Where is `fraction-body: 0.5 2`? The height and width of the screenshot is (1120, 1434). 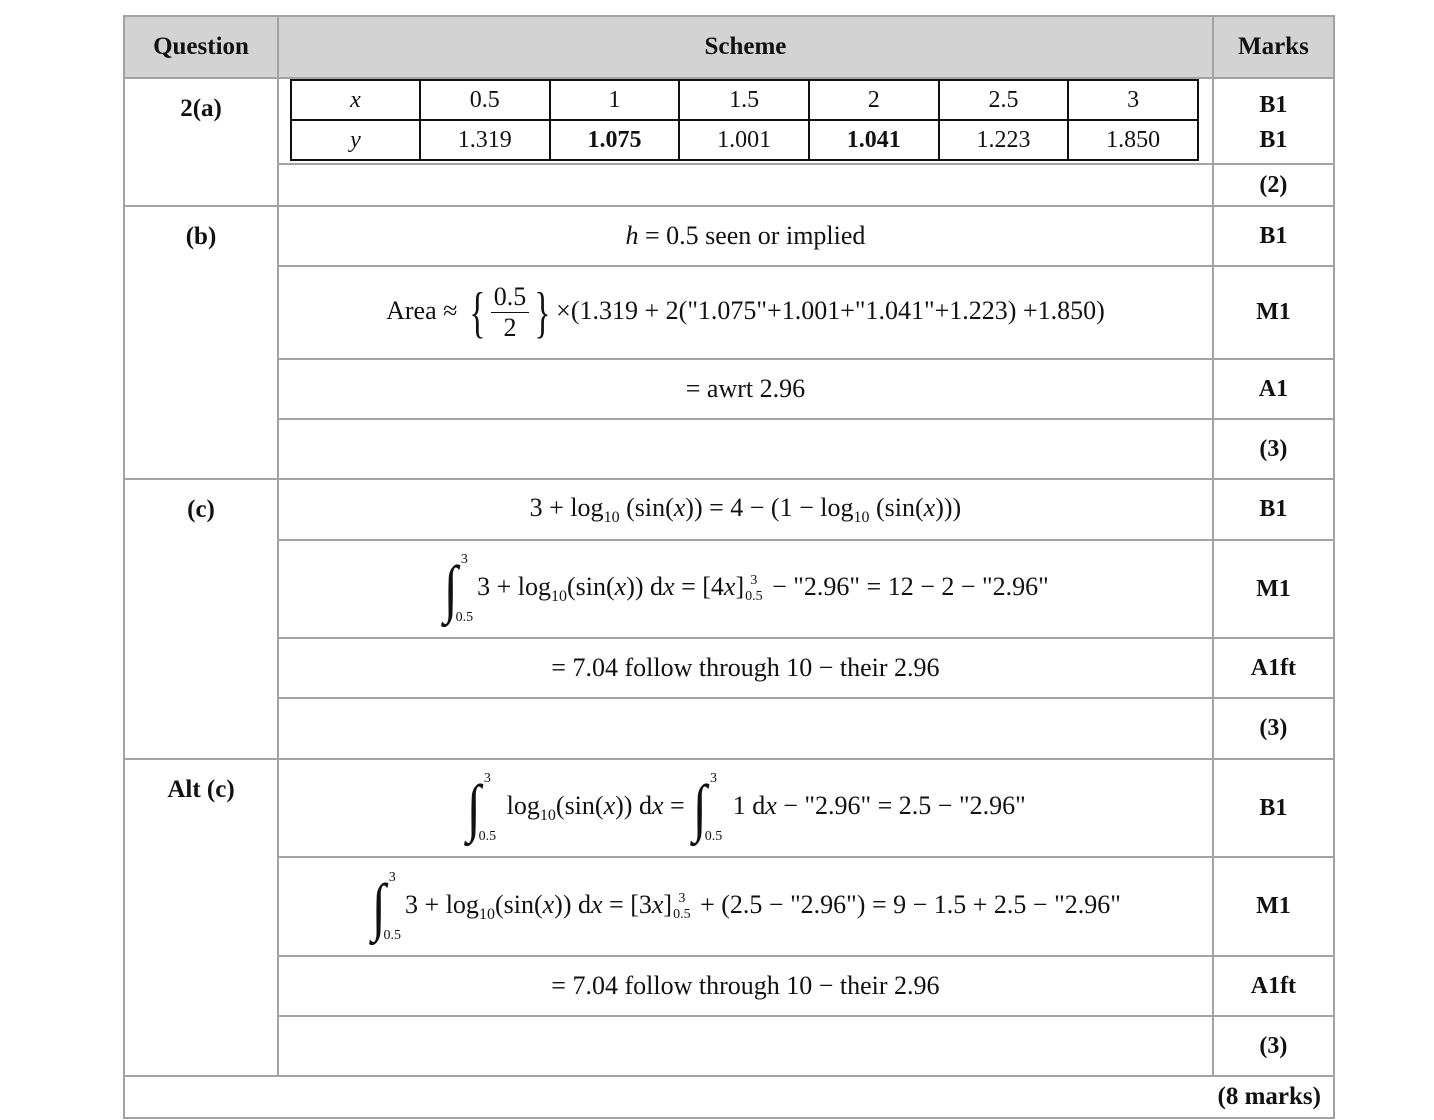 fraction-body: 0.5 2 is located at coordinates (510, 312).